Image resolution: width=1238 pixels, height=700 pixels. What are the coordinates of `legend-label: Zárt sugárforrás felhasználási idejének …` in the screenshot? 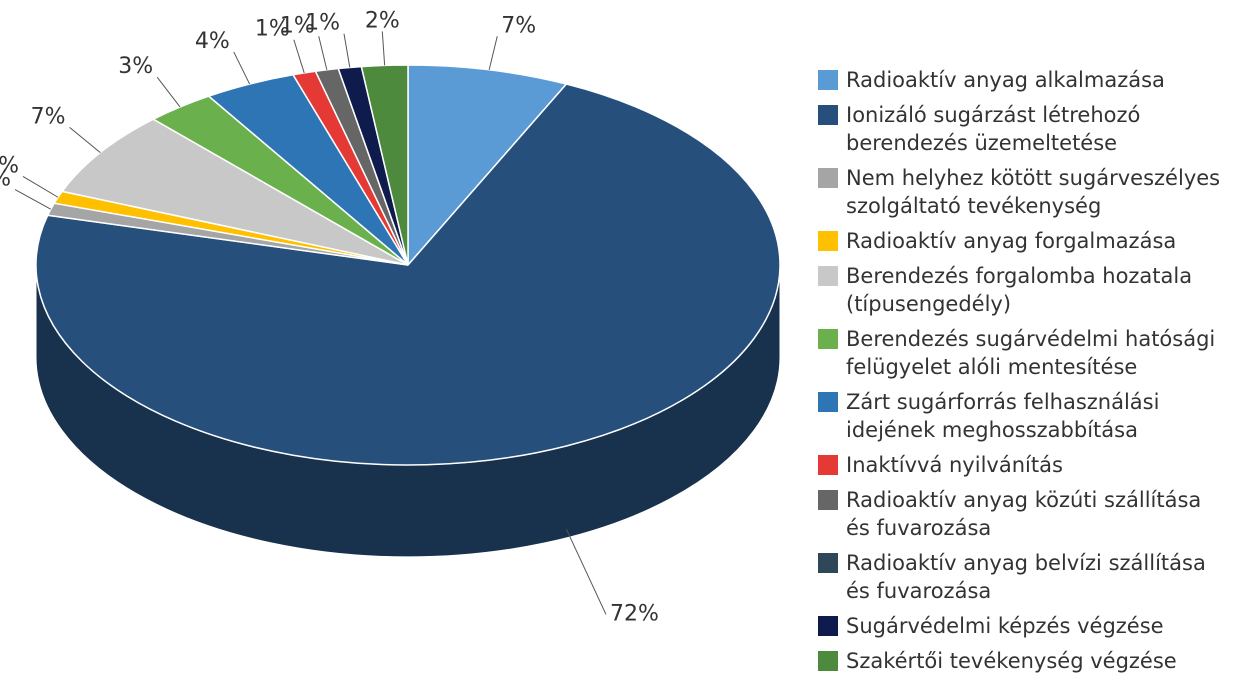 It's located at (1003, 416).